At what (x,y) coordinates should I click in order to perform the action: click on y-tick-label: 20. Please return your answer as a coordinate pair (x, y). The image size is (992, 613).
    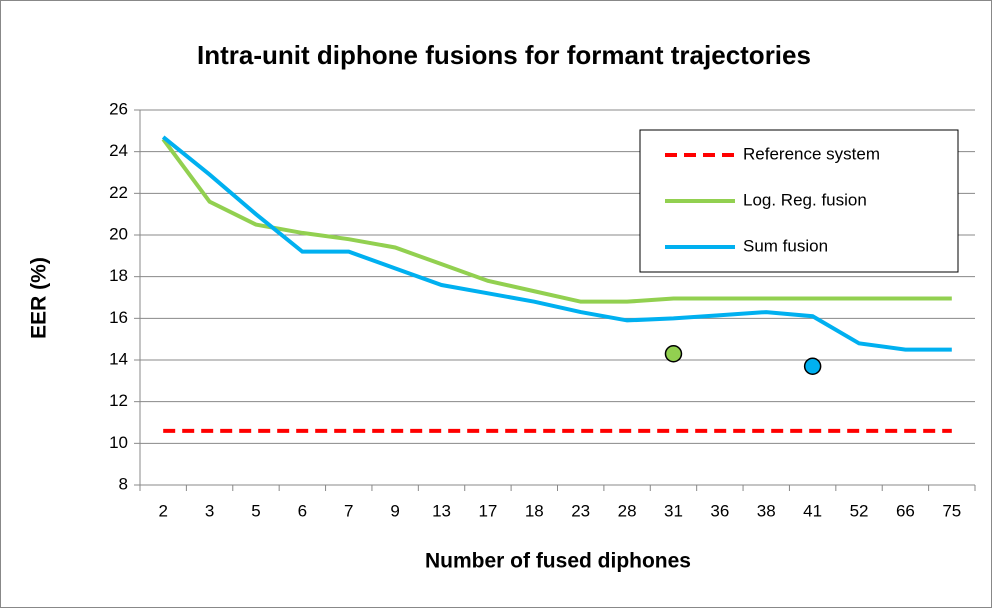
    Looking at the image, I should click on (118, 233).